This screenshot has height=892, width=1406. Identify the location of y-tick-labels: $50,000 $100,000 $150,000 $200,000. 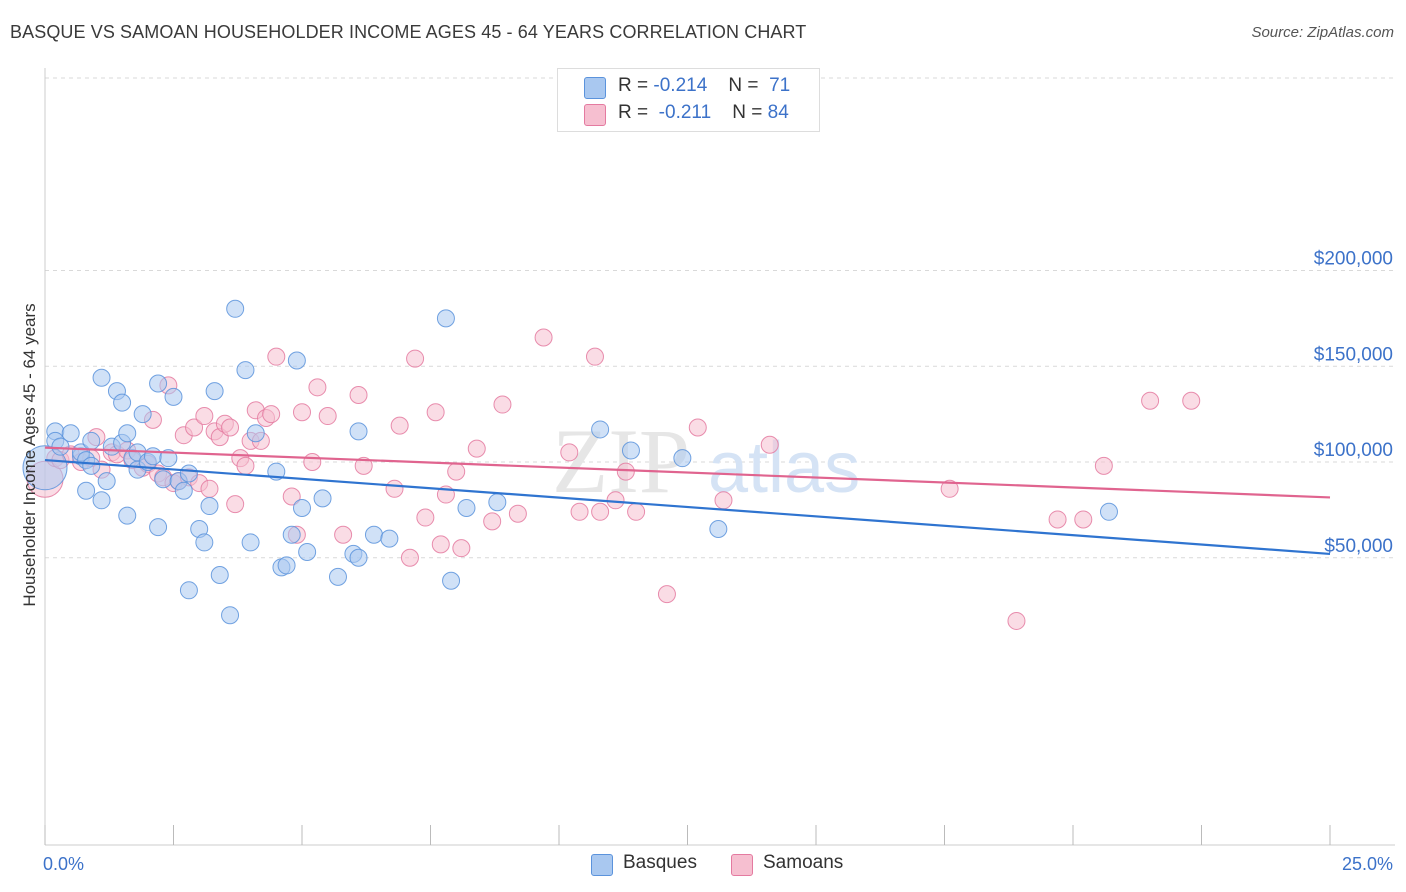
(1353, 403).